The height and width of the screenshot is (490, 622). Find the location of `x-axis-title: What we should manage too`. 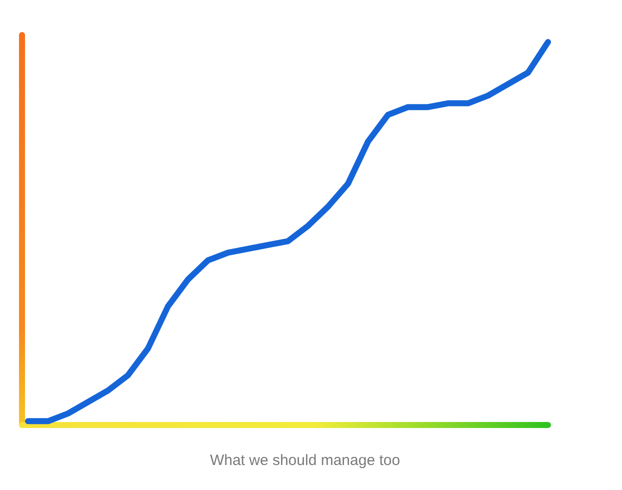

x-axis-title: What we should manage too is located at coordinates (305, 460).